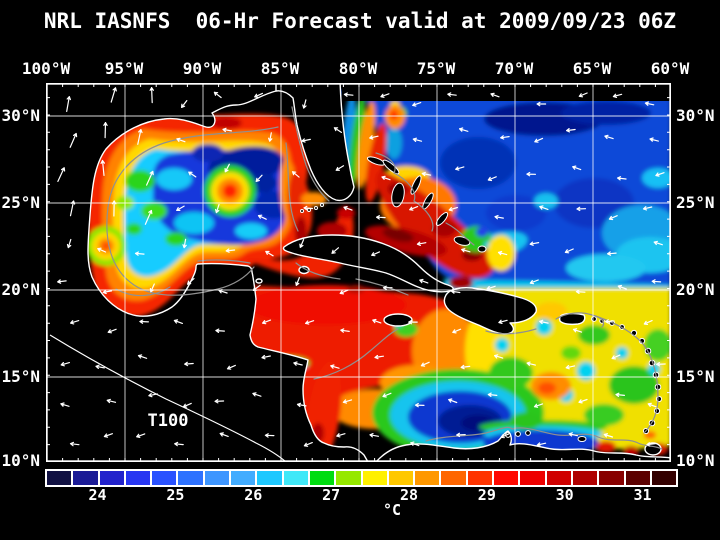 This screenshot has height=540, width=720. I want to click on colorbar-tick-label: 26, so click(253, 495).